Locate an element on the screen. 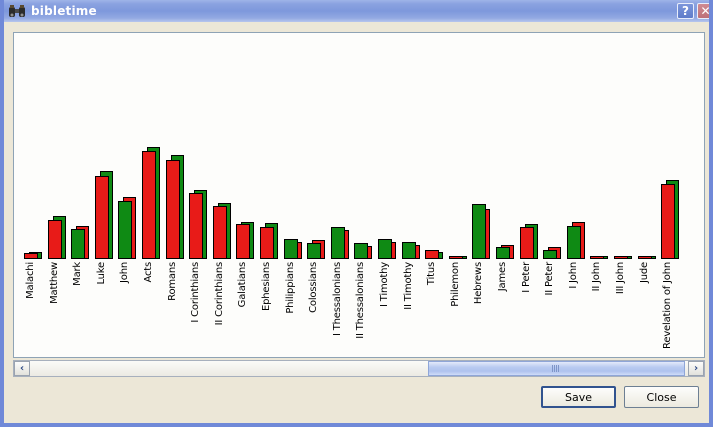  binoculars-icon is located at coordinates (17, 11).